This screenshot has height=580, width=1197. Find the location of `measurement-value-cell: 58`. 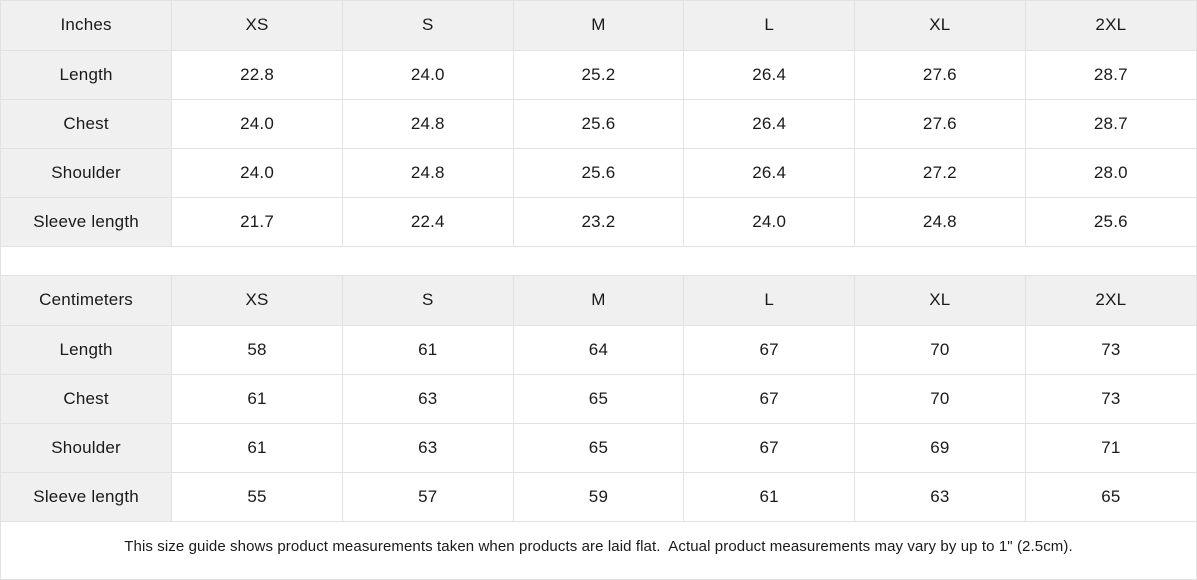

measurement-value-cell: 58 is located at coordinates (257, 349).